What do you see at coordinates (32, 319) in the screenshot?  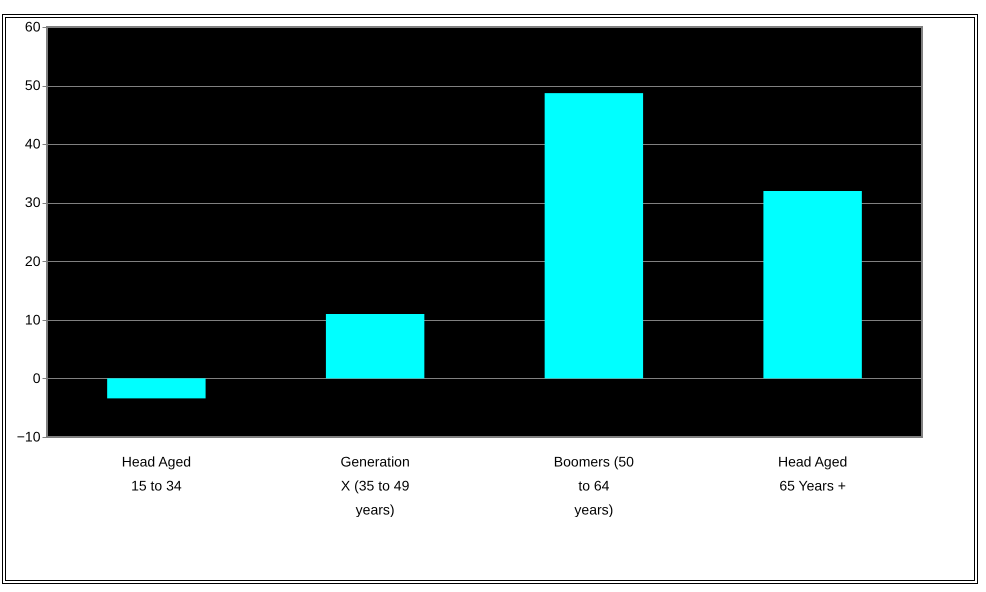 I see `y-tick-label: 10` at bounding box center [32, 319].